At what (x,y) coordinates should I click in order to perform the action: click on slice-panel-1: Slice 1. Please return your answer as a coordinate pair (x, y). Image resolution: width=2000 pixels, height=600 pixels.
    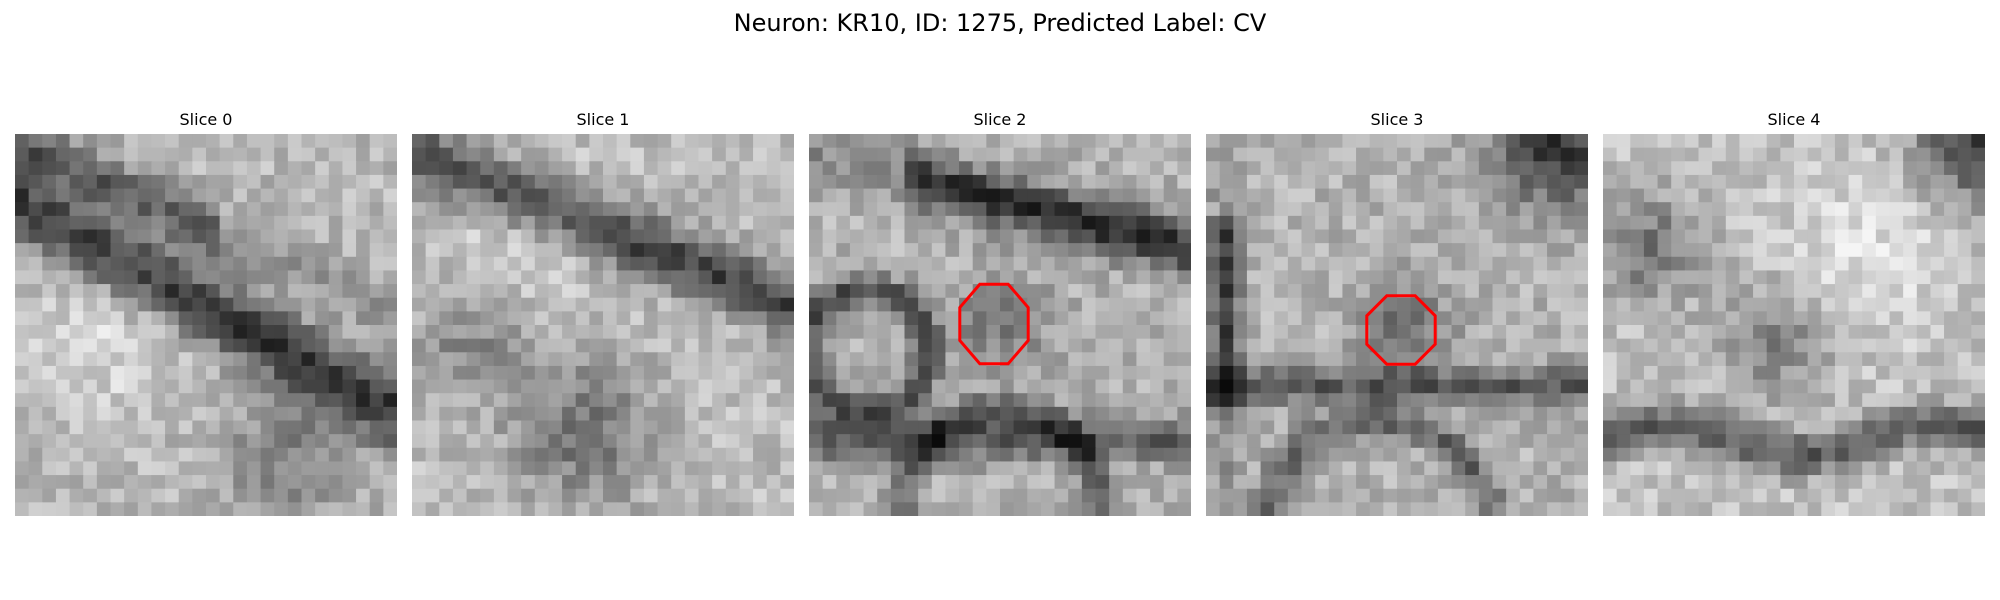
    Looking at the image, I should click on (603, 313).